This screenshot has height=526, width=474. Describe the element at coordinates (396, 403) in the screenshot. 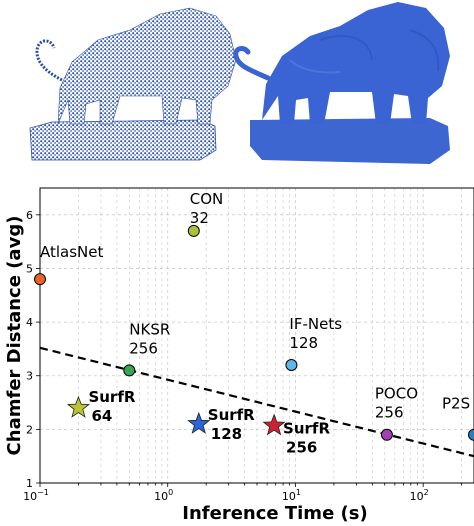

I see `point-label: POCO 256` at that location.